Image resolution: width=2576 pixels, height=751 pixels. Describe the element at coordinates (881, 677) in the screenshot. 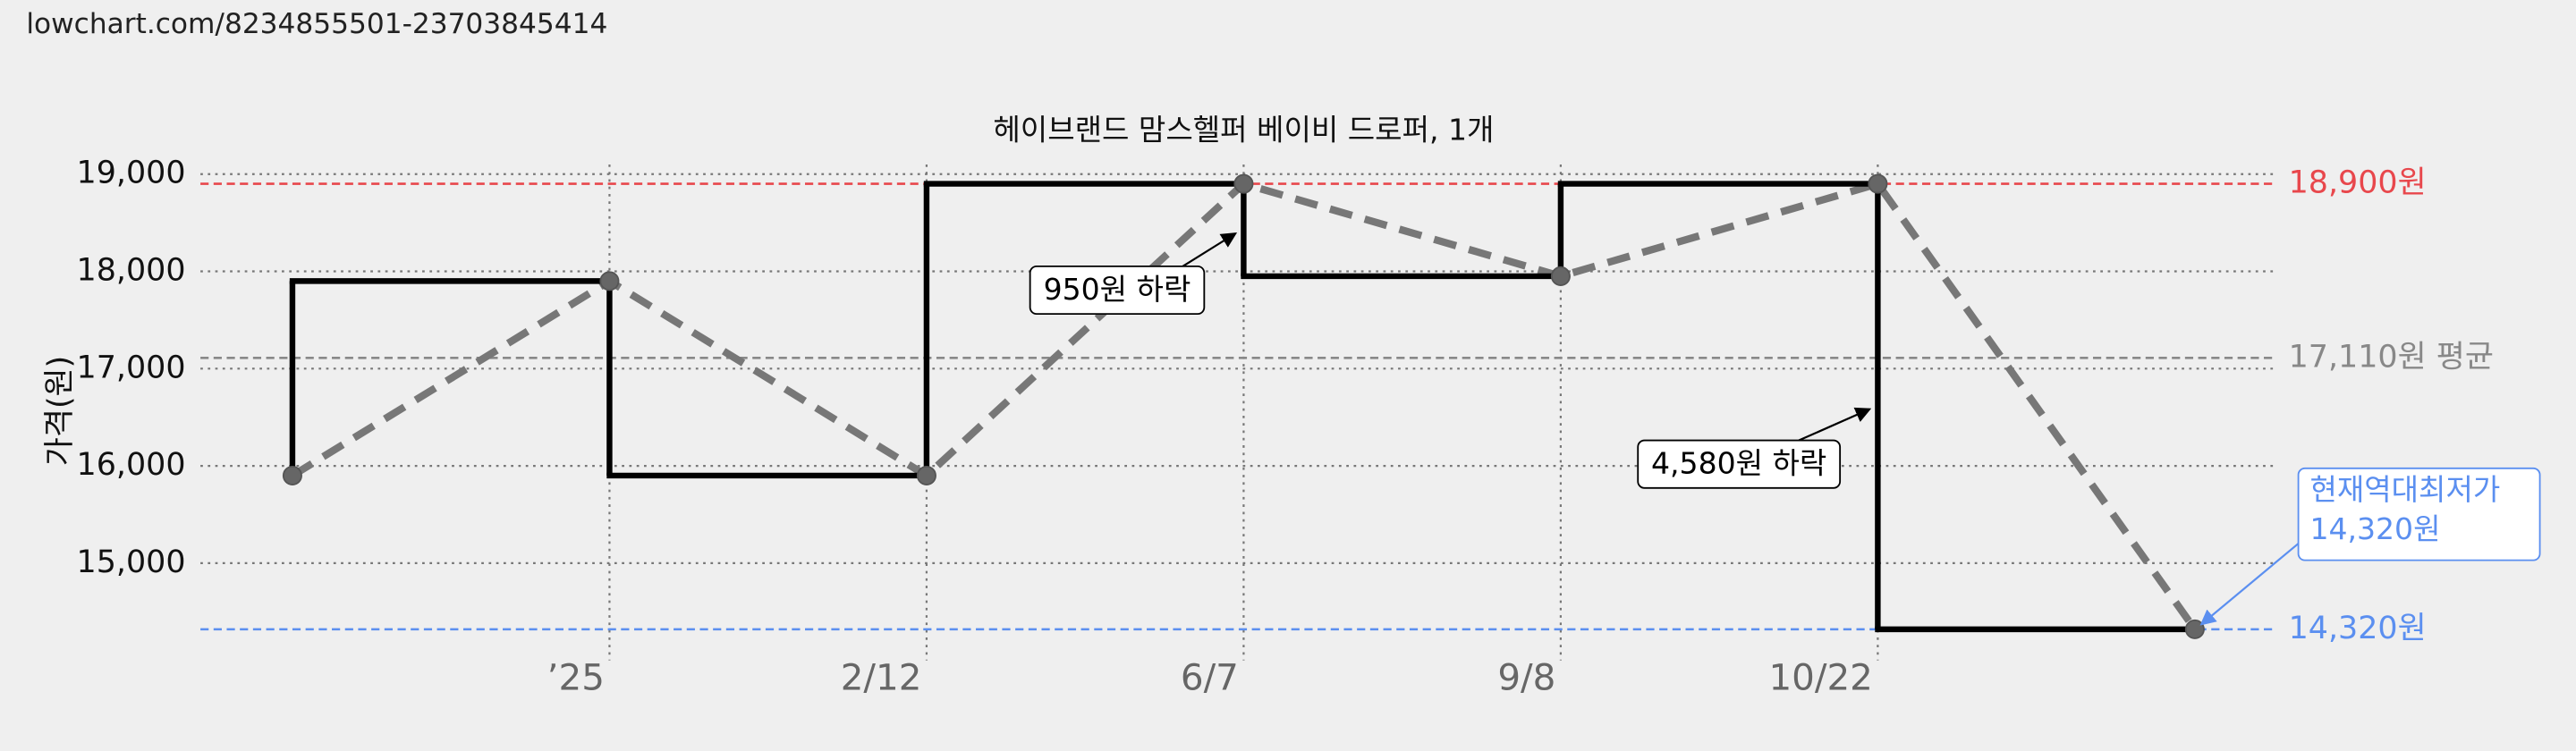

I see `x-tick-label: 2/12` at that location.